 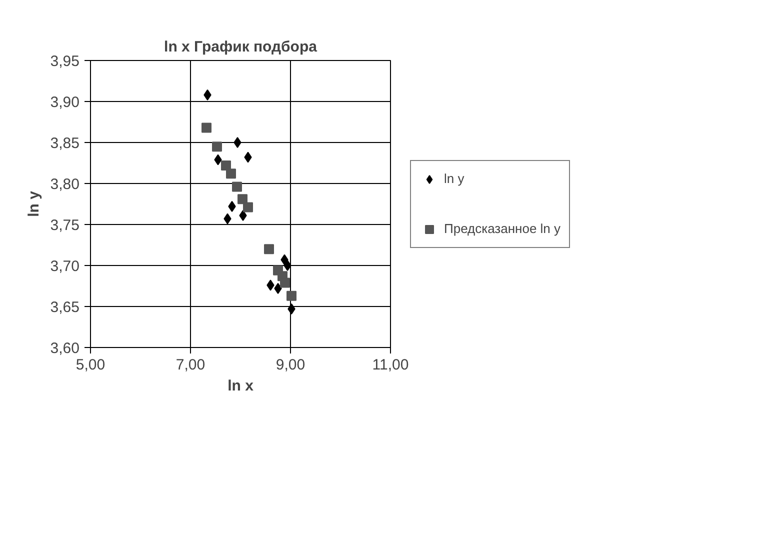 What do you see at coordinates (454, 178) in the screenshot?
I see `legend-label: ln y` at bounding box center [454, 178].